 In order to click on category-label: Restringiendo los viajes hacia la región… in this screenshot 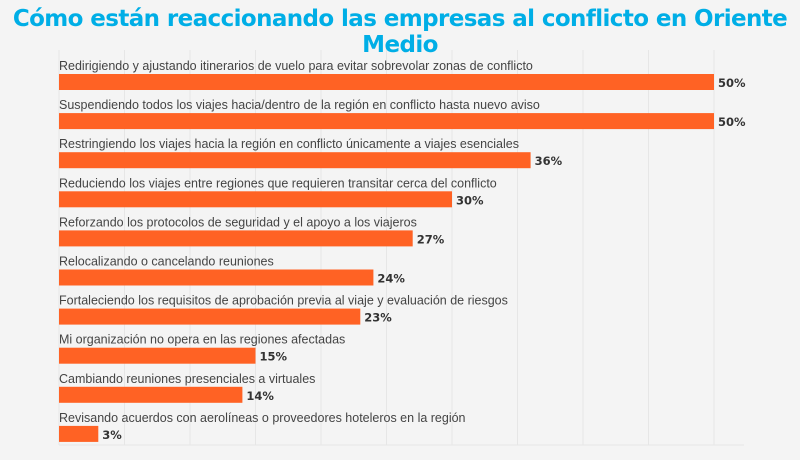, I will do `click(289, 144)`.